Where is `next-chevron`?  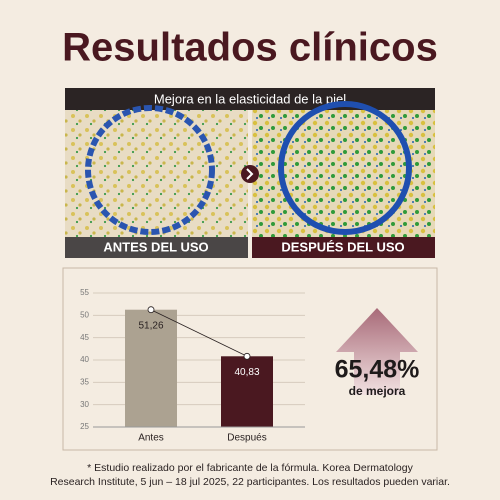 next-chevron is located at coordinates (250, 174).